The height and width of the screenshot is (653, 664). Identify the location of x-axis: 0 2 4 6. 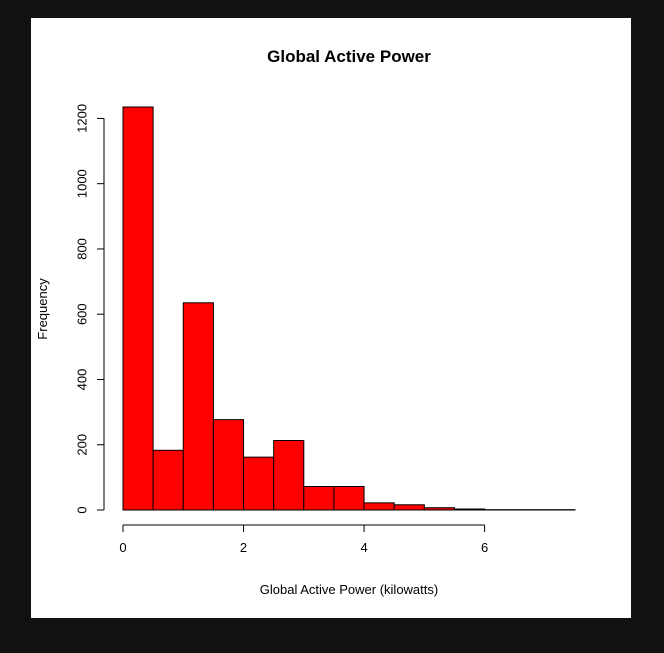
(303, 539).